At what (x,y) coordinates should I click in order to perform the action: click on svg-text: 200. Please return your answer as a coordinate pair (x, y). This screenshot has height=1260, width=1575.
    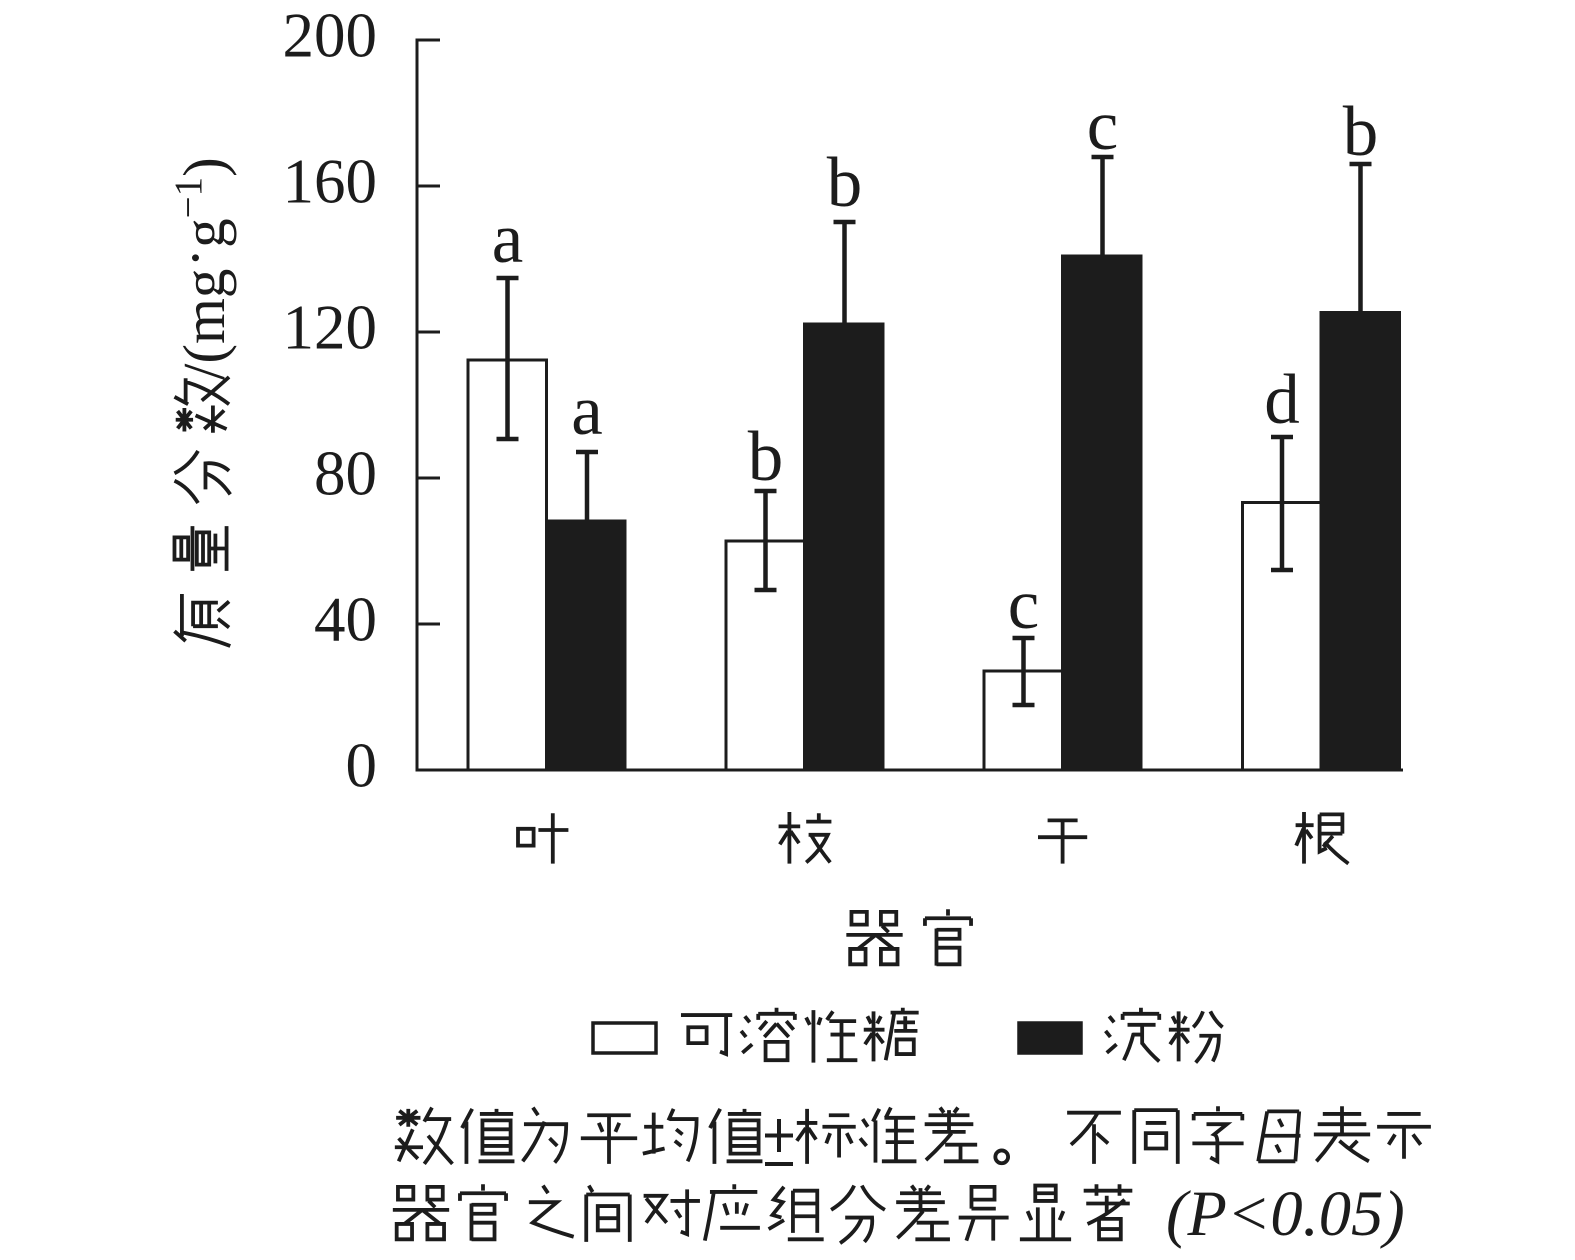
    Looking at the image, I should click on (330, 36).